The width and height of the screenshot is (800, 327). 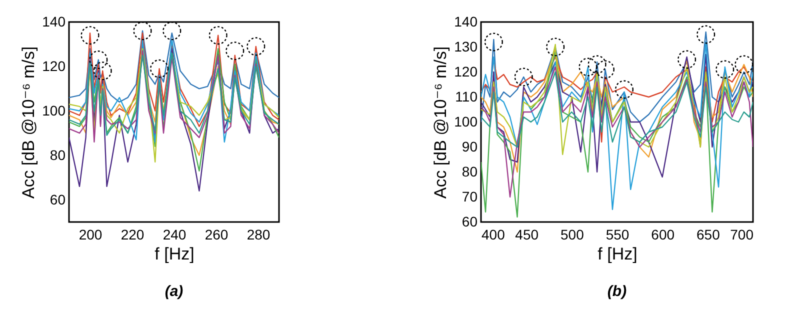 I want to click on text: (a), so click(x=174, y=291).